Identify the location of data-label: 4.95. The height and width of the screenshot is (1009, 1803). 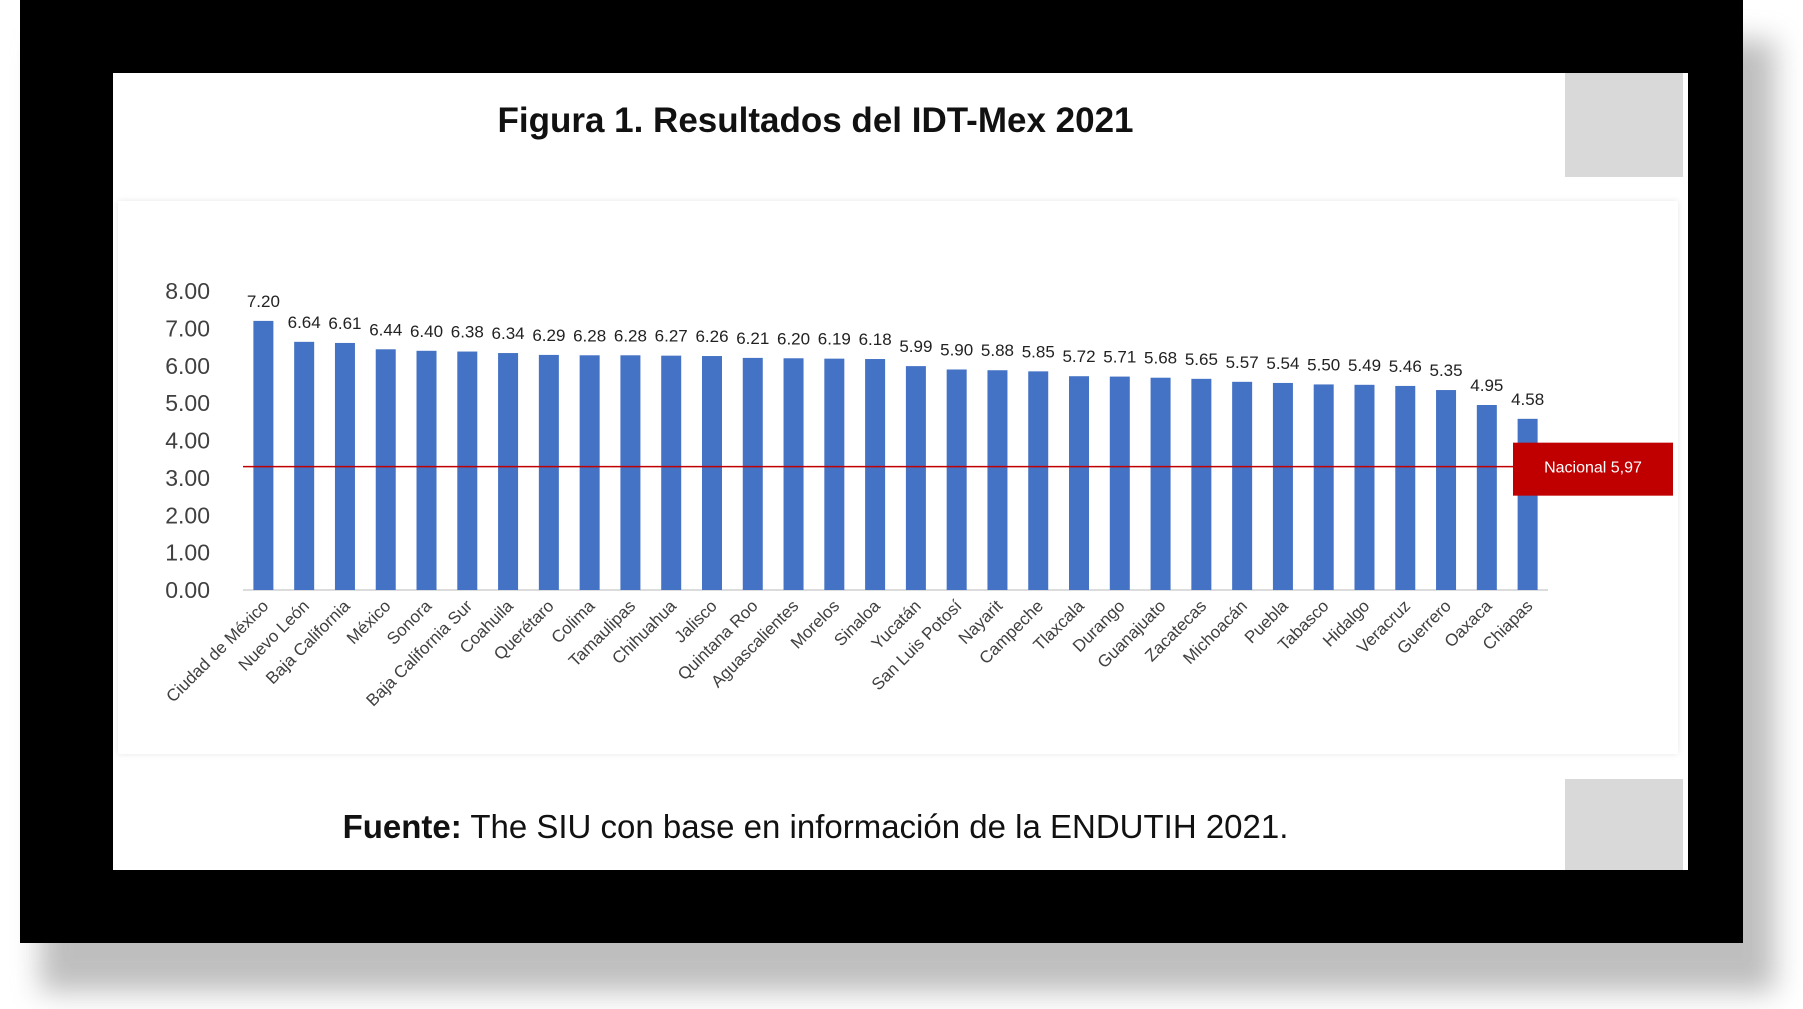
(1486, 385).